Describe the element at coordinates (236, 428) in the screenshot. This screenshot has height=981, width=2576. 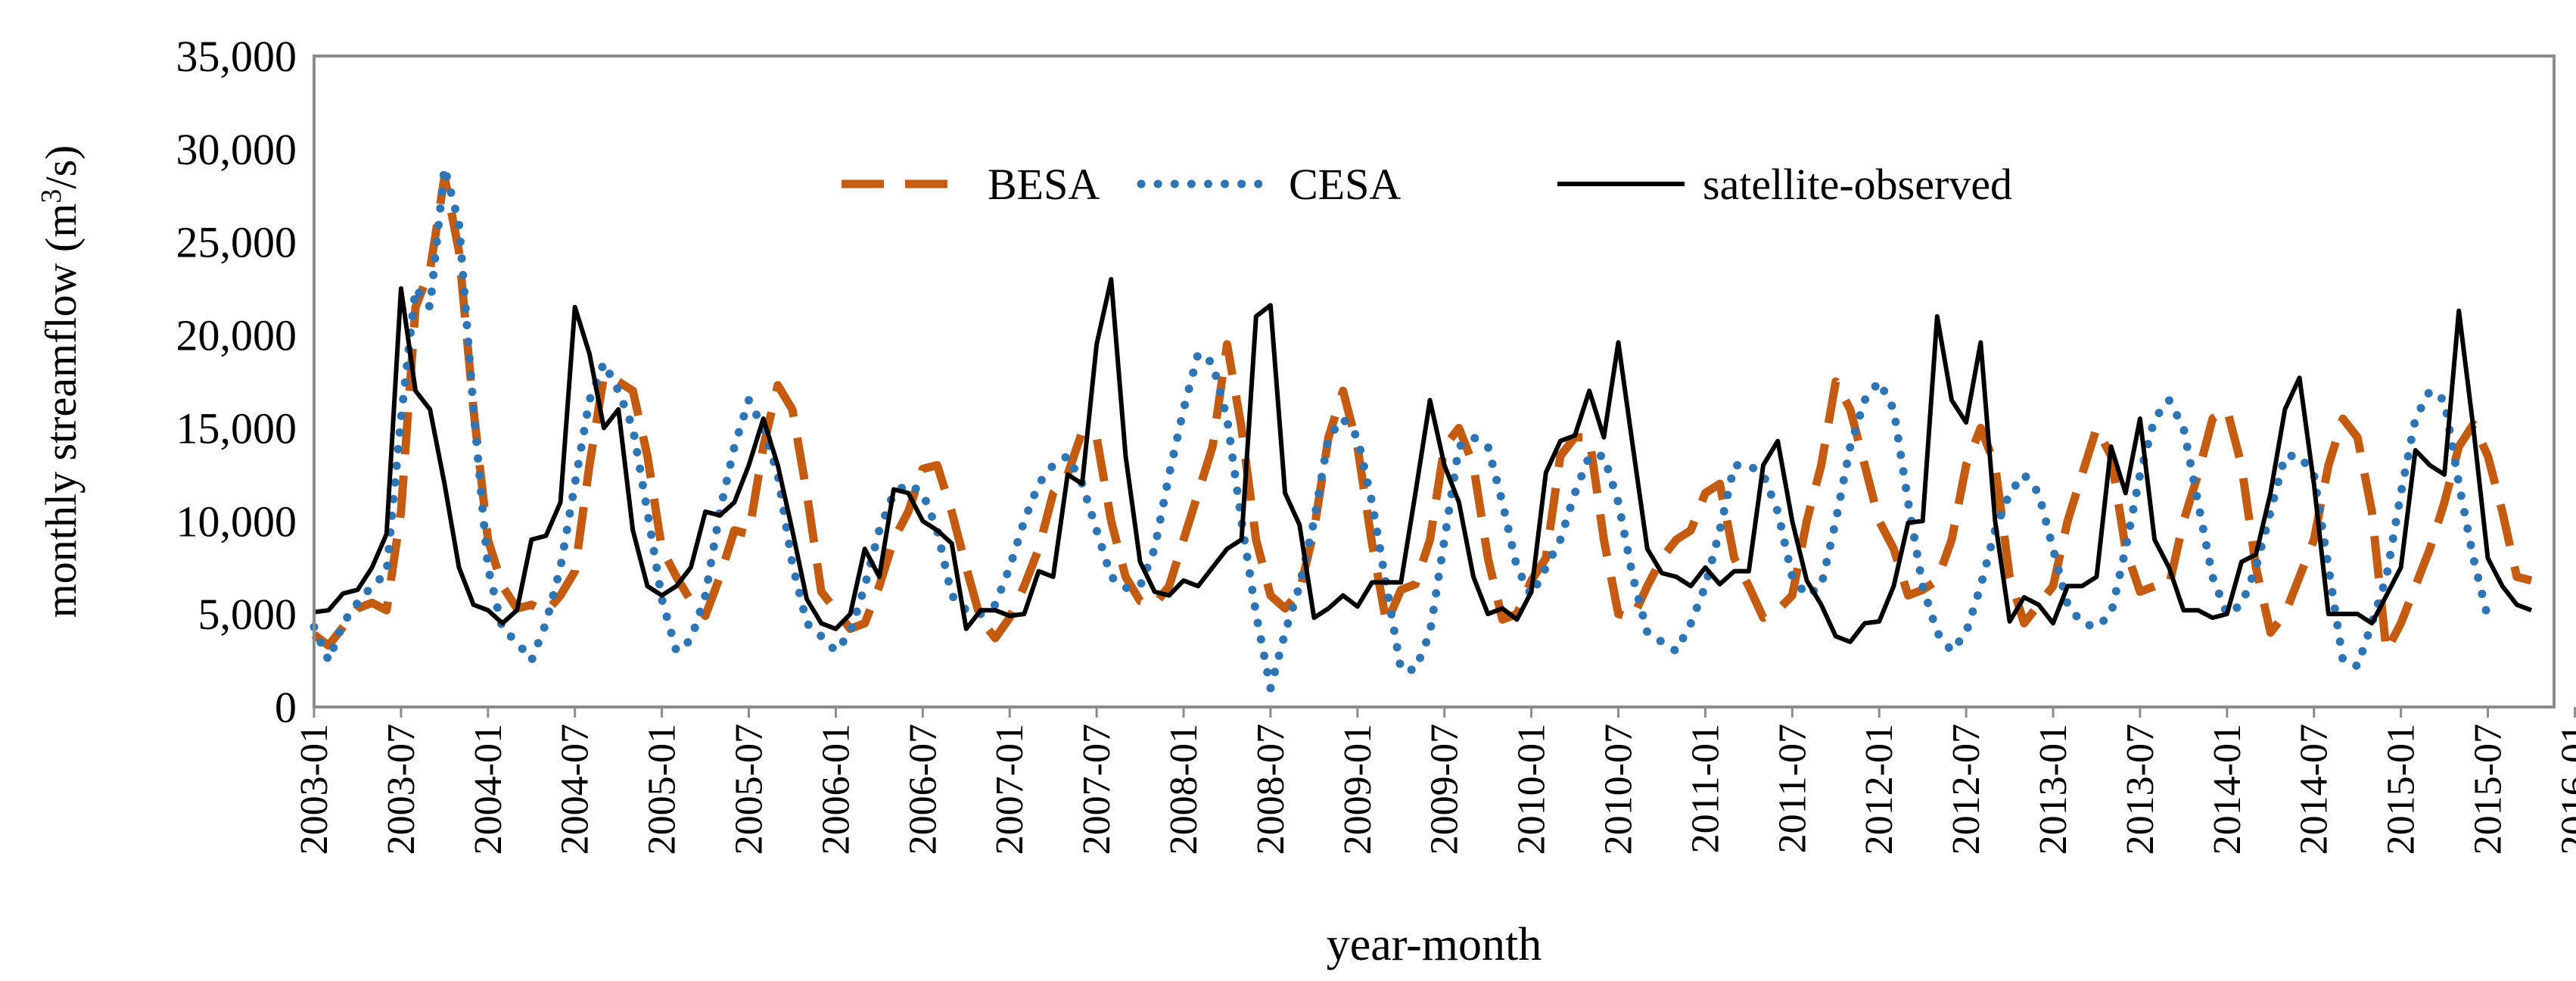
I see `y-tick-label: 15,000` at that location.